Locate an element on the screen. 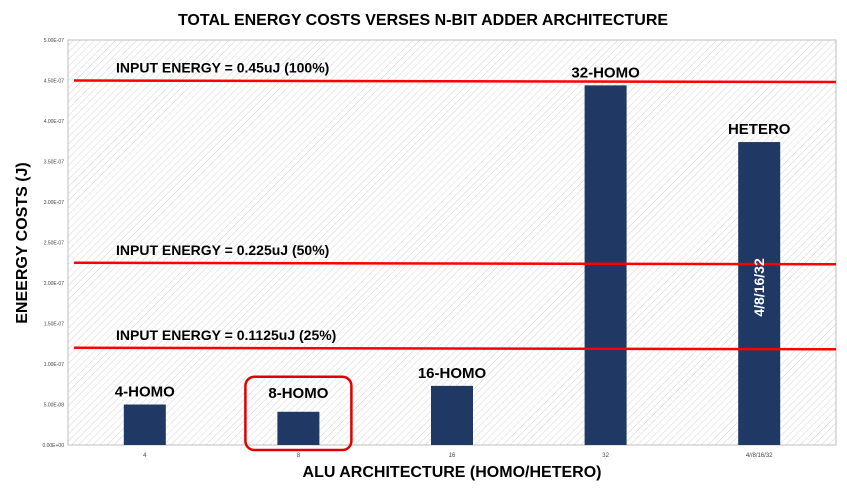 This screenshot has height=495, width=847. reference-line-label: INPUT ENERGY = 0.225uJ (50%) is located at coordinates (222, 250).